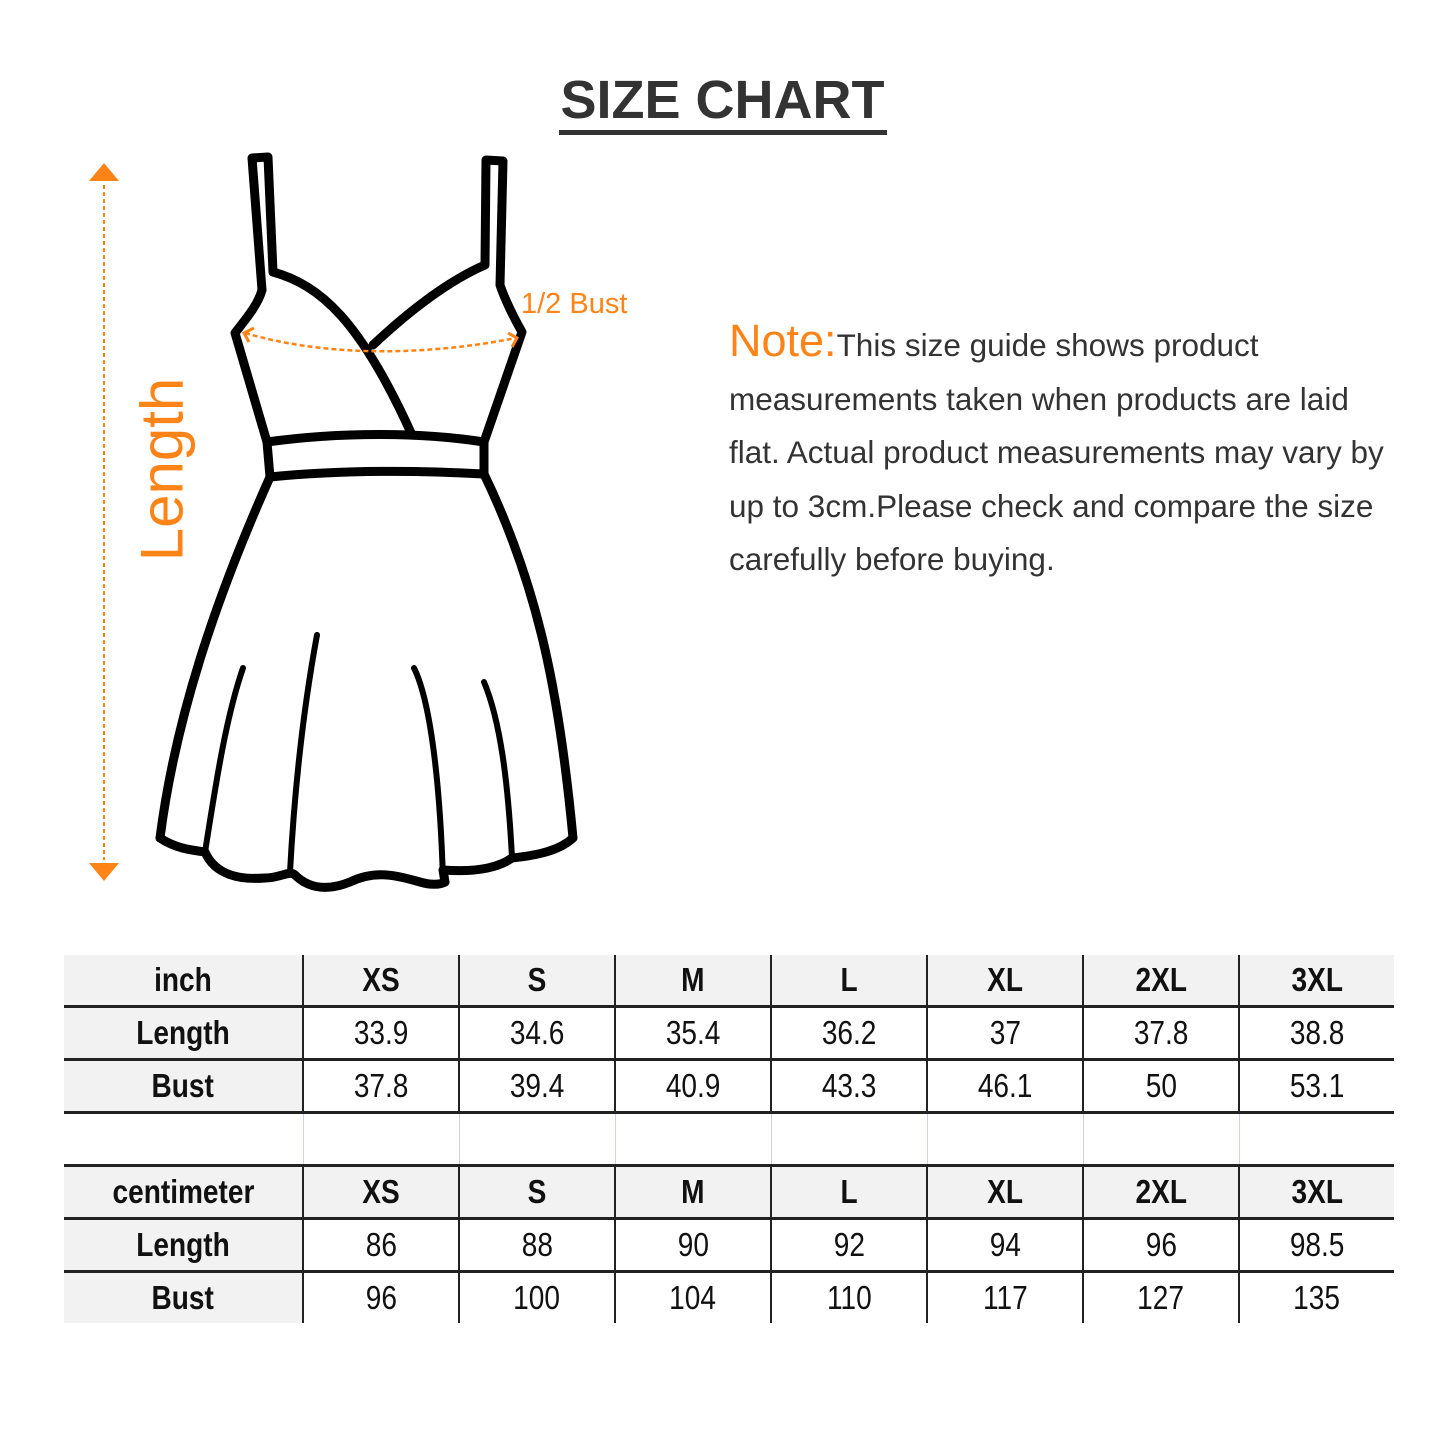 This screenshot has width=1445, height=1445. Describe the element at coordinates (1160, 1297) in the screenshot. I see `table-cell: 127` at that location.